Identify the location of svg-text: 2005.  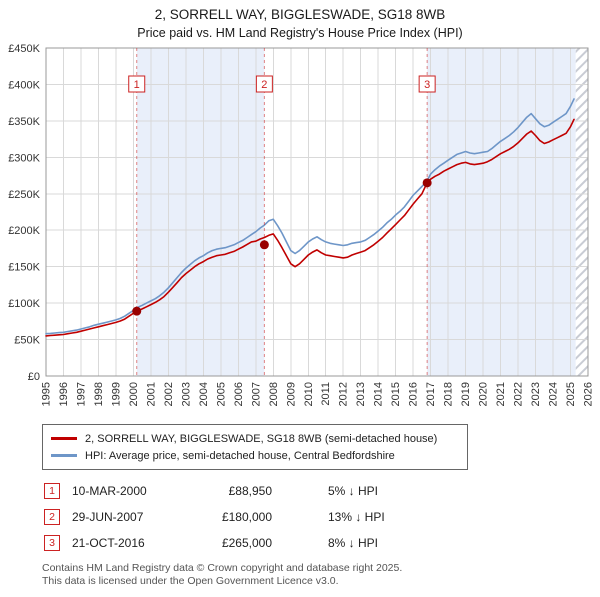
(221, 394).